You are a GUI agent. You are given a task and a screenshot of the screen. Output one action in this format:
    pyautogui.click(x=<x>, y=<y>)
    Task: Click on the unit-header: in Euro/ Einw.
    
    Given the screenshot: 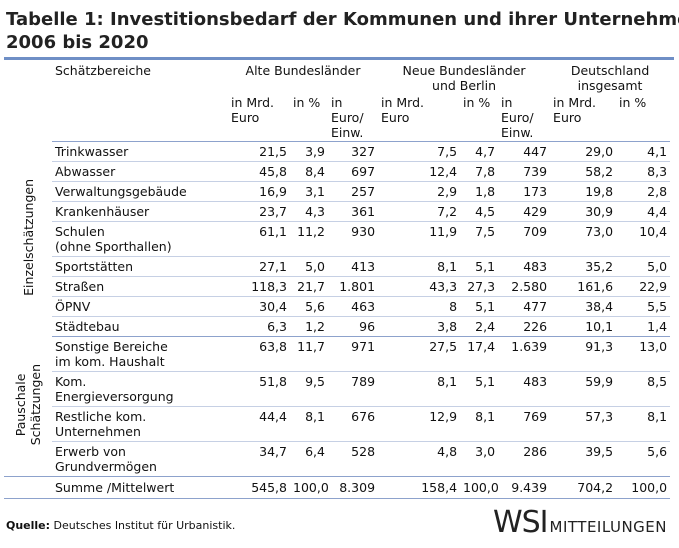 What is the action you would take?
    pyautogui.click(x=347, y=117)
    